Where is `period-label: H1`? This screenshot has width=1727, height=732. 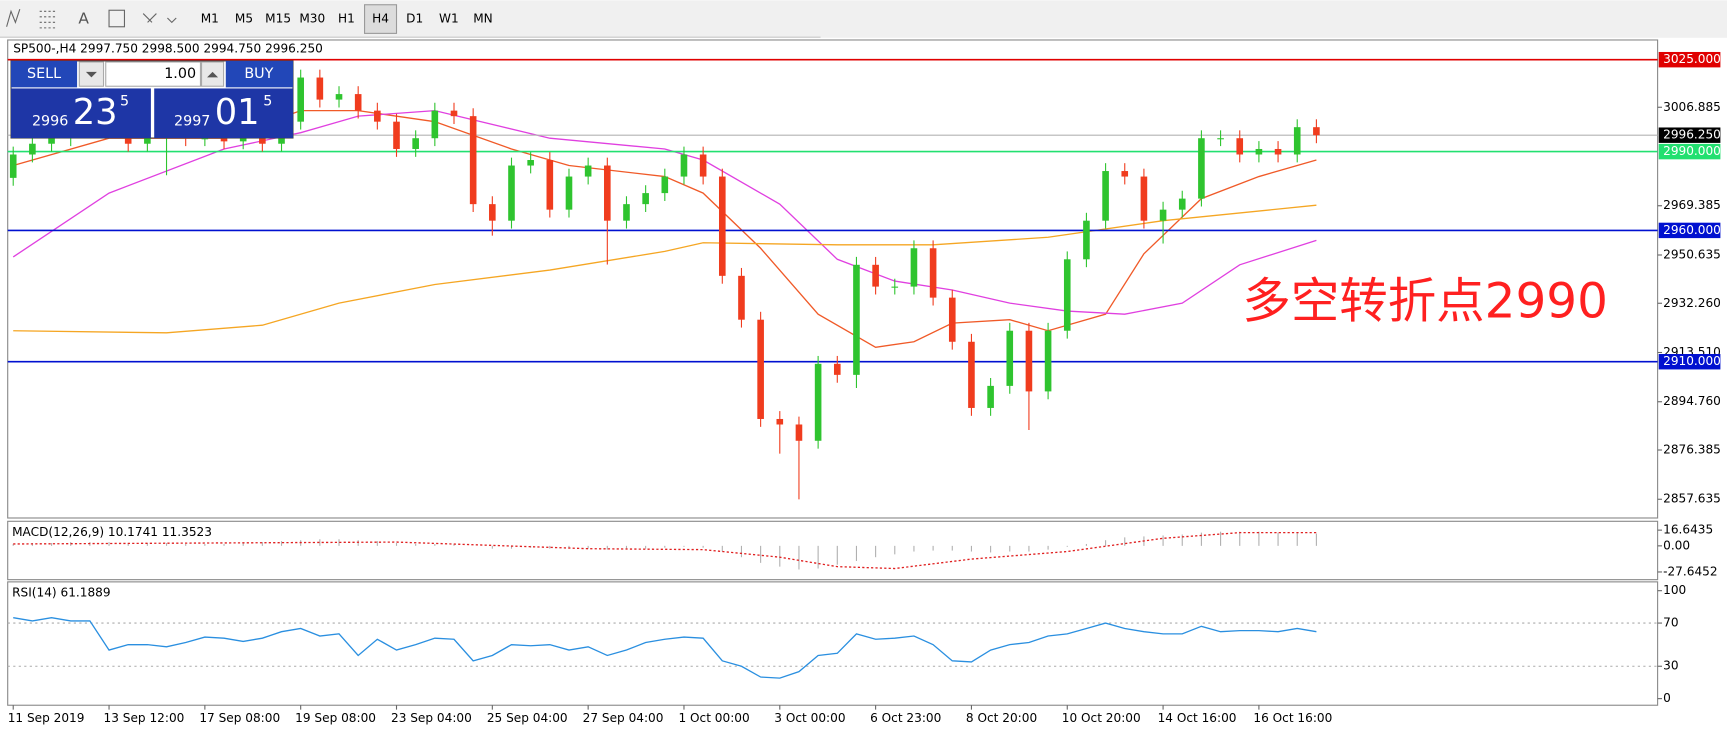
period-label: H1 is located at coordinates (346, 19).